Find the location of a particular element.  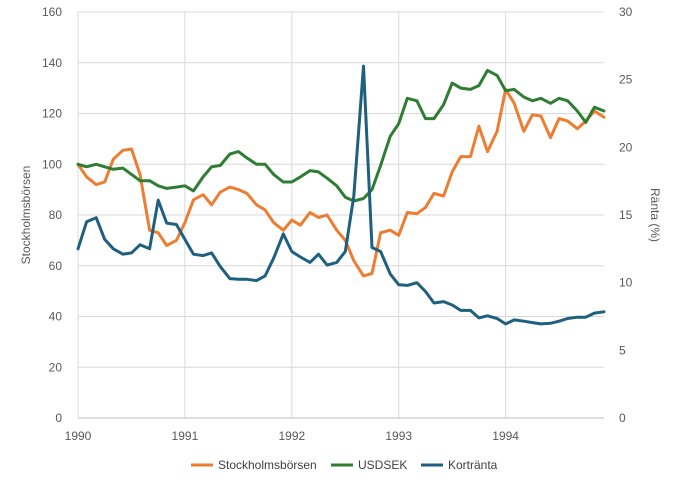

x-tick-label: 1990 is located at coordinates (78, 436).